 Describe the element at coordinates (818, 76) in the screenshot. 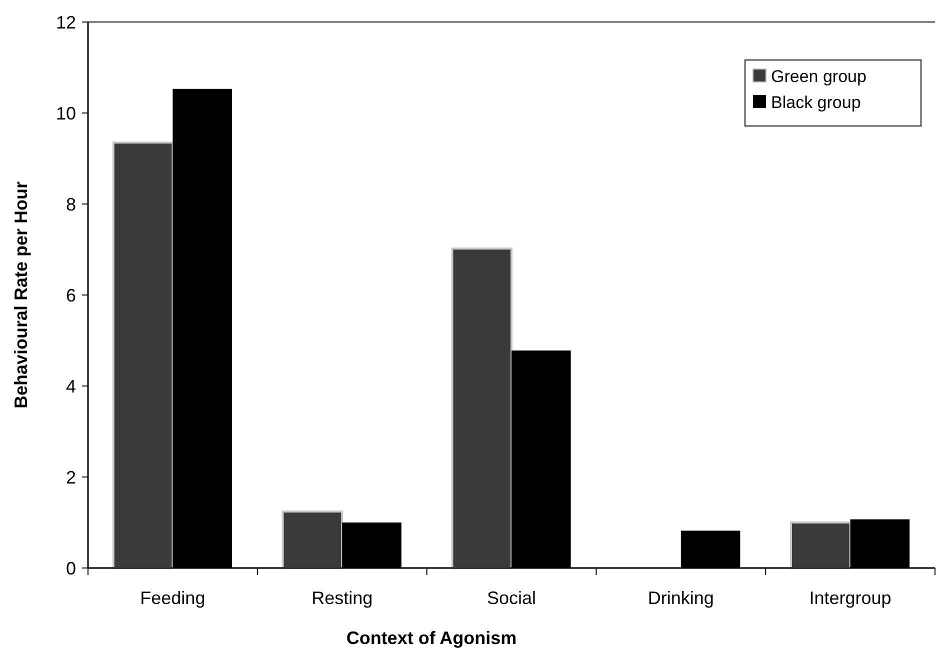

I see `legend-label: Green group` at that location.